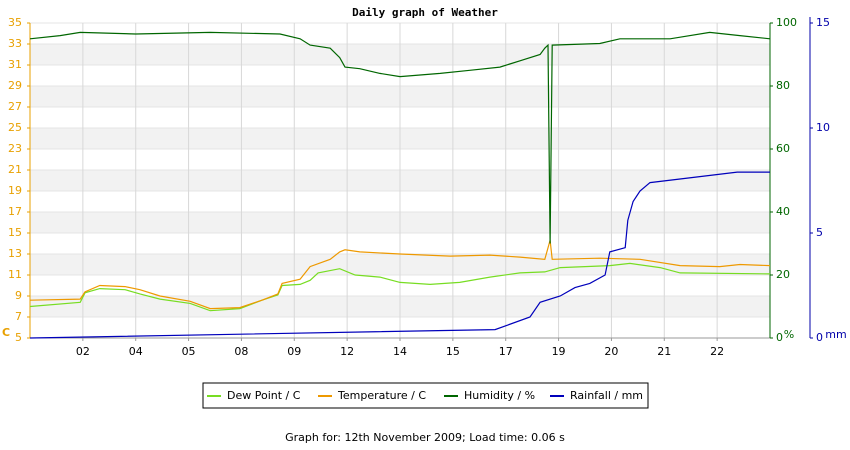 Image resolution: width=850 pixels, height=450 pixels. Describe the element at coordinates (783, 211) in the screenshot. I see `y2-tick-label: 40` at that location.